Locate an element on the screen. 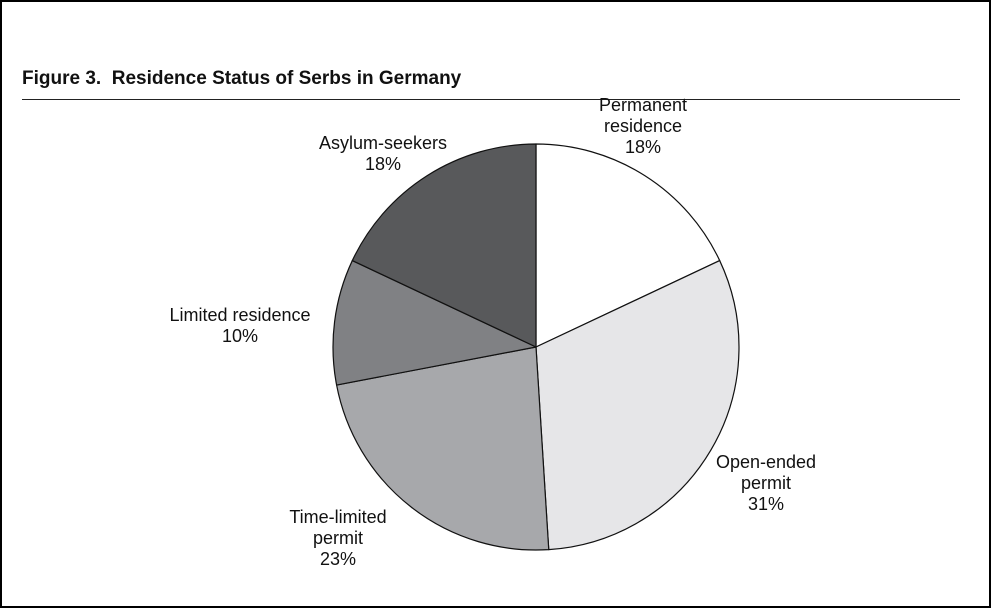 Image resolution: width=991 pixels, height=608 pixels. slice-label: Time-limited permit 23% is located at coordinates (338, 538).